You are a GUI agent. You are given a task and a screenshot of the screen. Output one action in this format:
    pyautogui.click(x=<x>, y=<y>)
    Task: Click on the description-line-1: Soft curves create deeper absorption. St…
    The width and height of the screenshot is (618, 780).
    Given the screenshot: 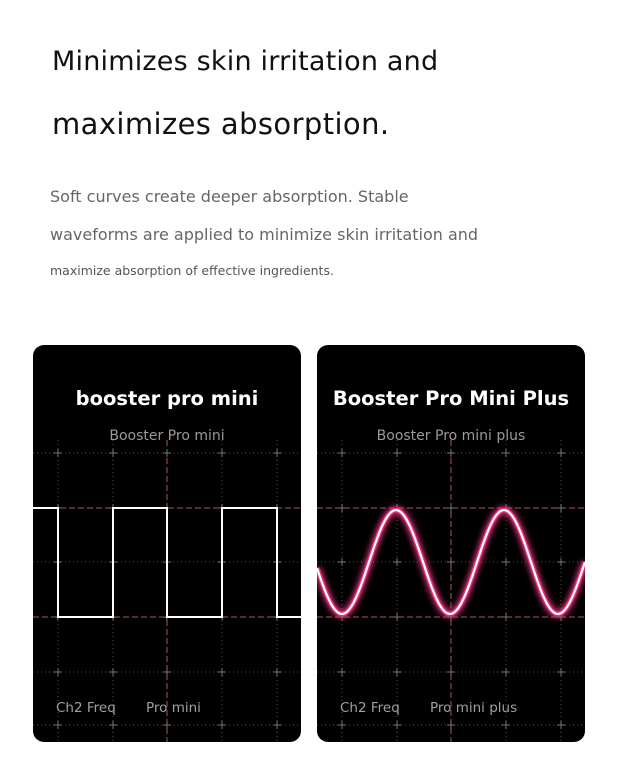 What is the action you would take?
    pyautogui.click(x=229, y=196)
    